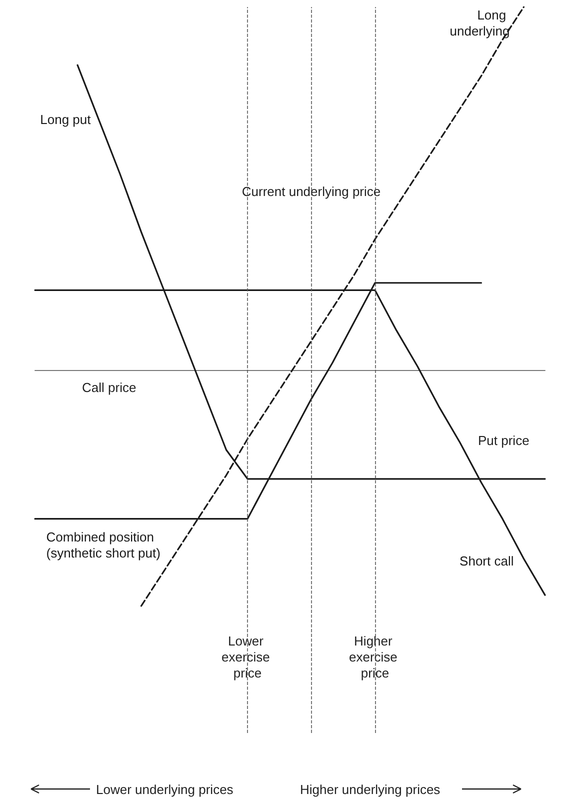  Describe the element at coordinates (66, 120) in the screenshot. I see `series-label: Long put` at that location.